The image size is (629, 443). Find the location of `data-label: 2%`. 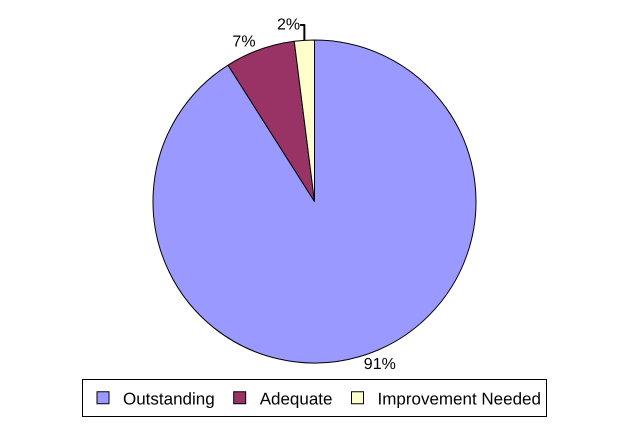

data-label: 2% is located at coordinates (288, 25).